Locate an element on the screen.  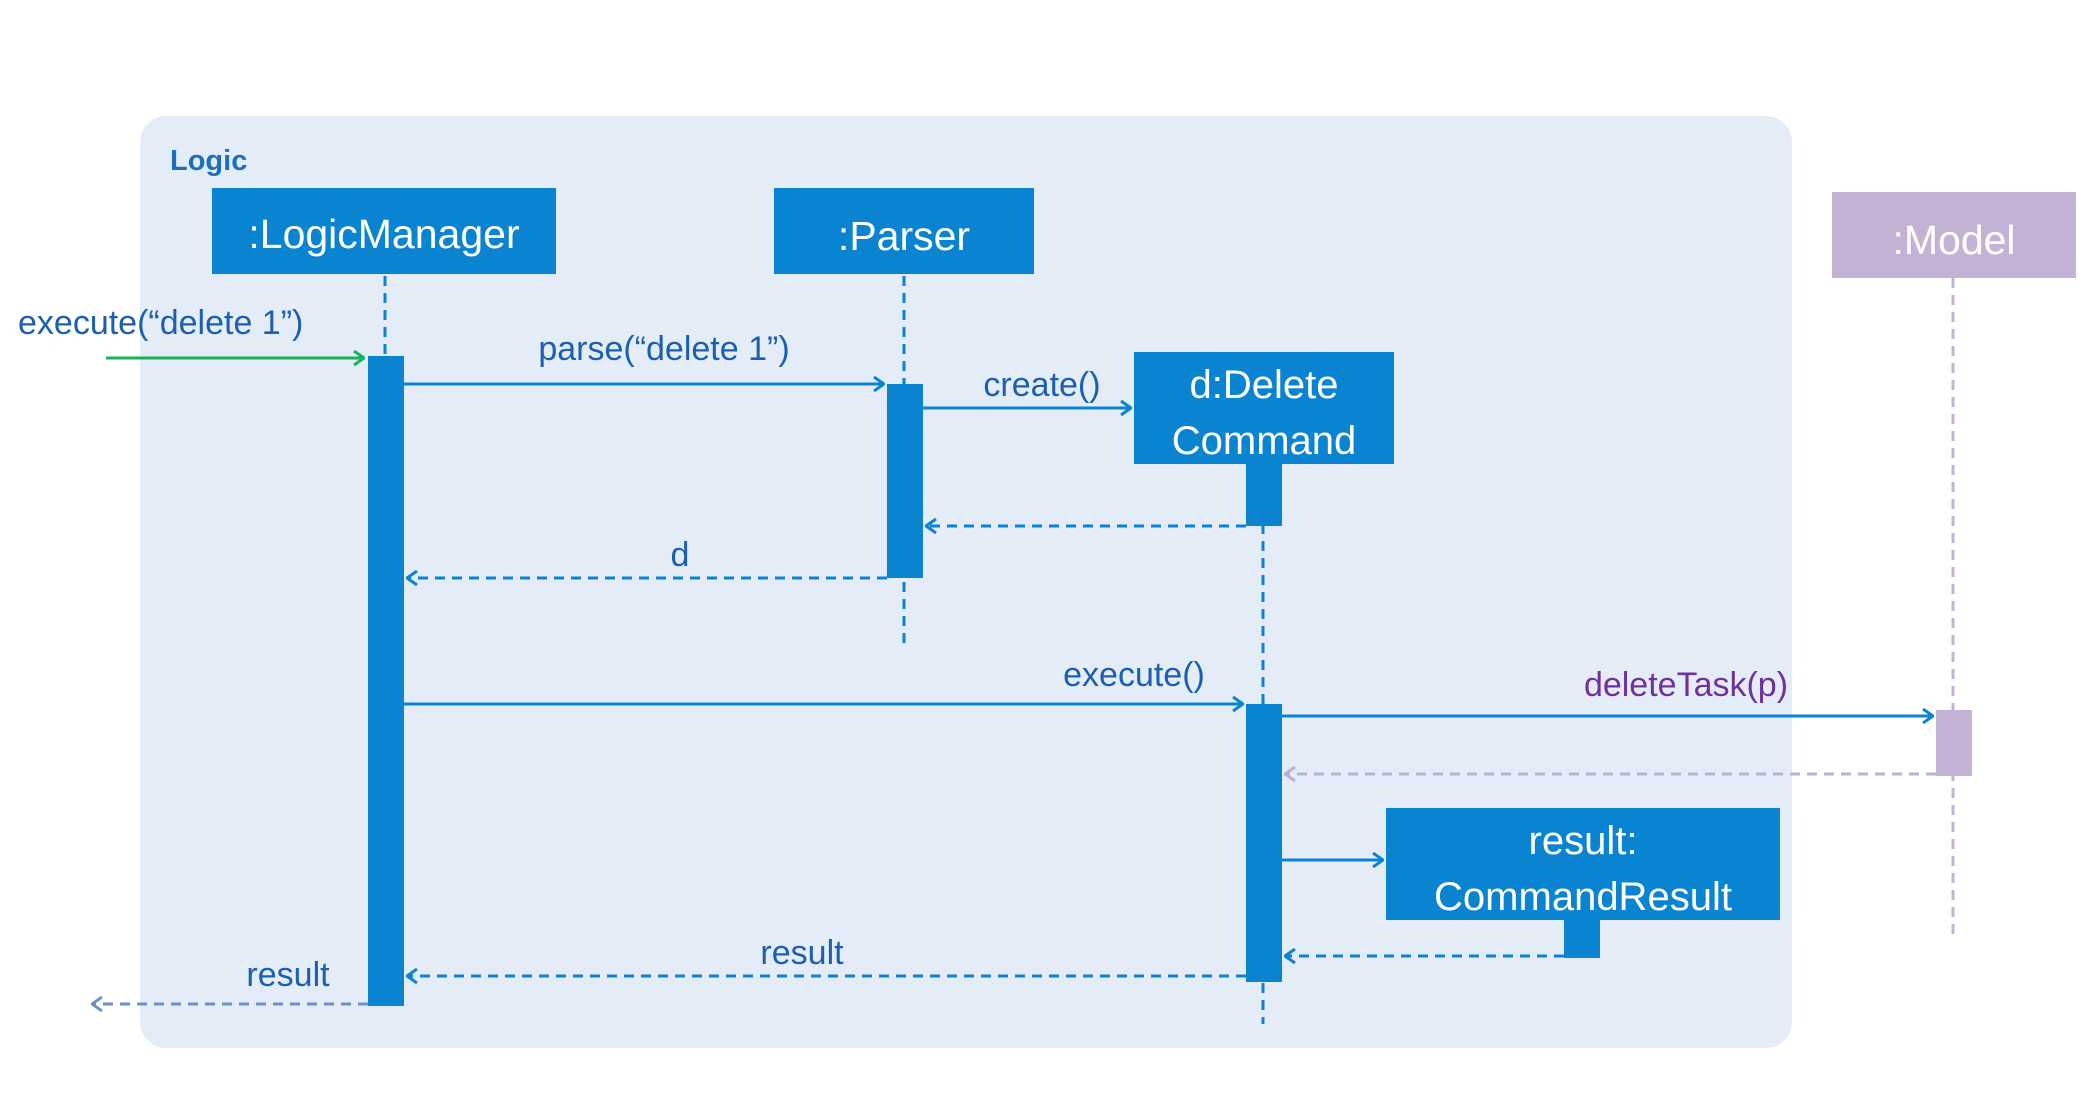
command-result-activation is located at coordinates (1582, 939).